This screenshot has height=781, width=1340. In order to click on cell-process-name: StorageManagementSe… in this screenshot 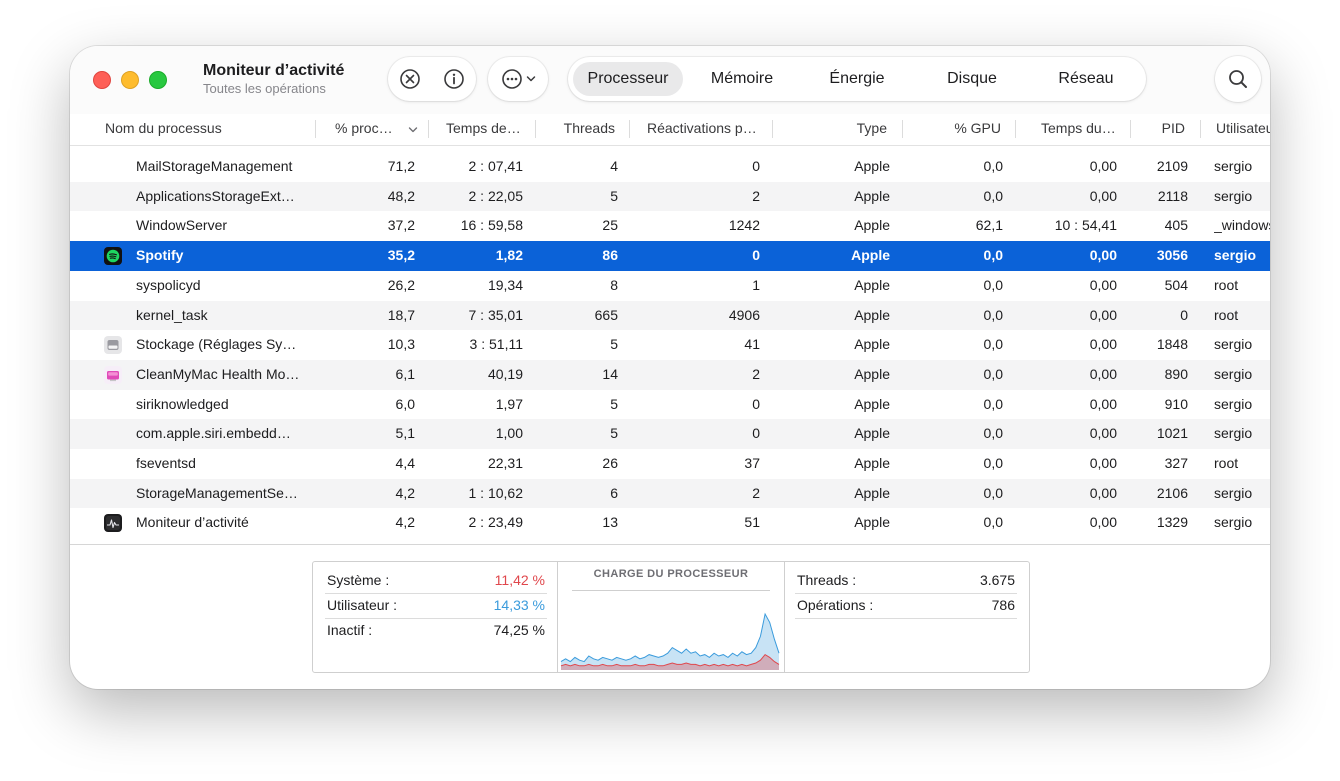, I will do `click(217, 492)`.